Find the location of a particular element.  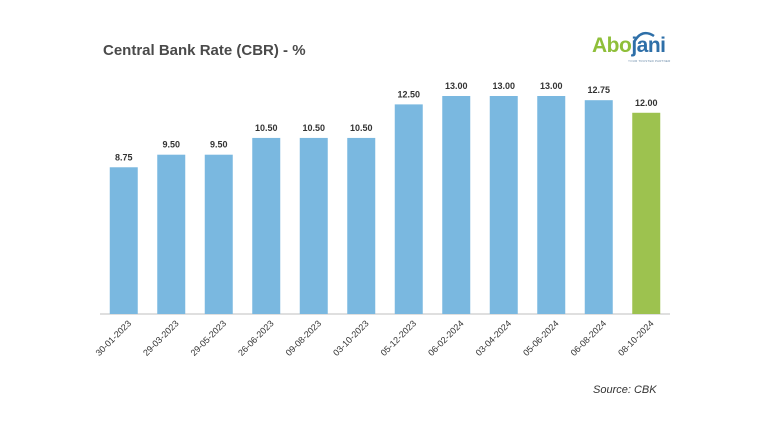

x-tick-label: 26-06-2023 is located at coordinates (256, 338).